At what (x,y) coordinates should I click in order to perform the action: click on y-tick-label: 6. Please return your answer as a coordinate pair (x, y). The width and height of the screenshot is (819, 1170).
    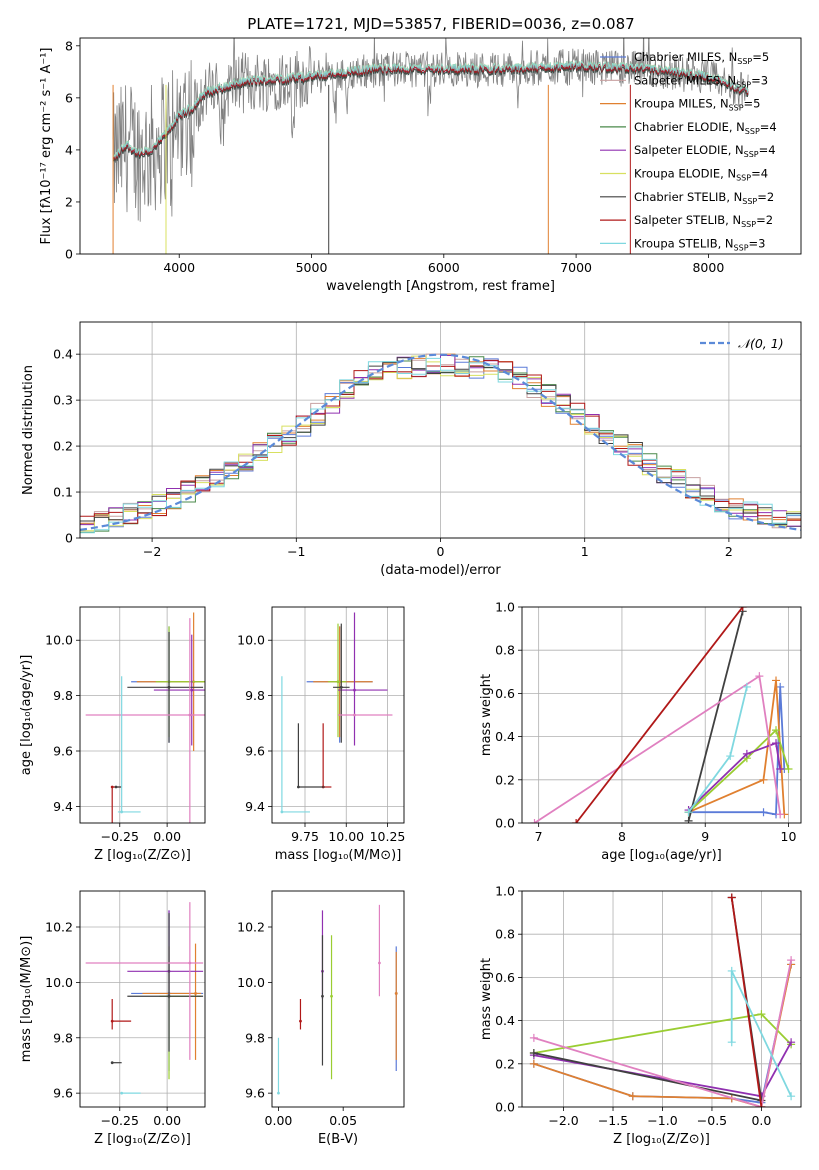
    Looking at the image, I should click on (69, 97).